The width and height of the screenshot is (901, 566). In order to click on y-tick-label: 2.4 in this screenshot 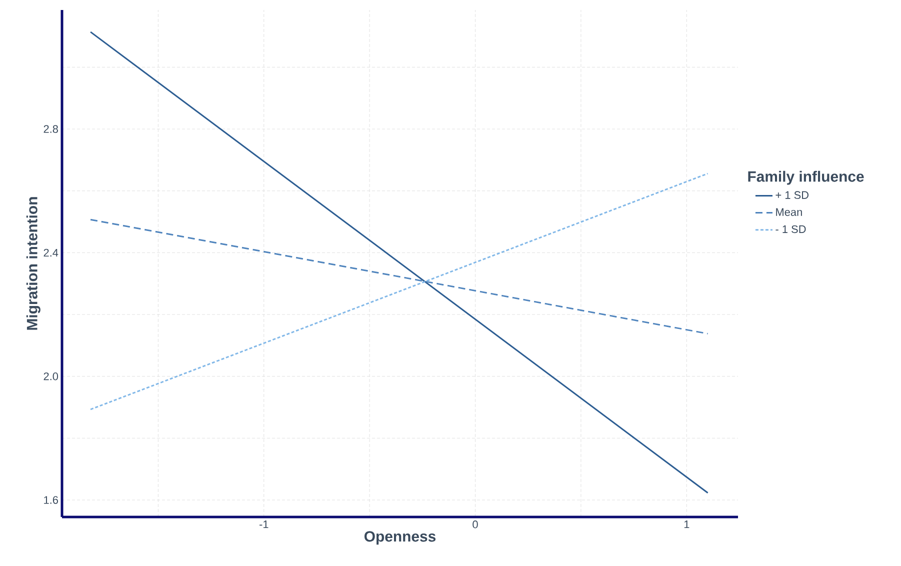, I will do `click(51, 252)`.